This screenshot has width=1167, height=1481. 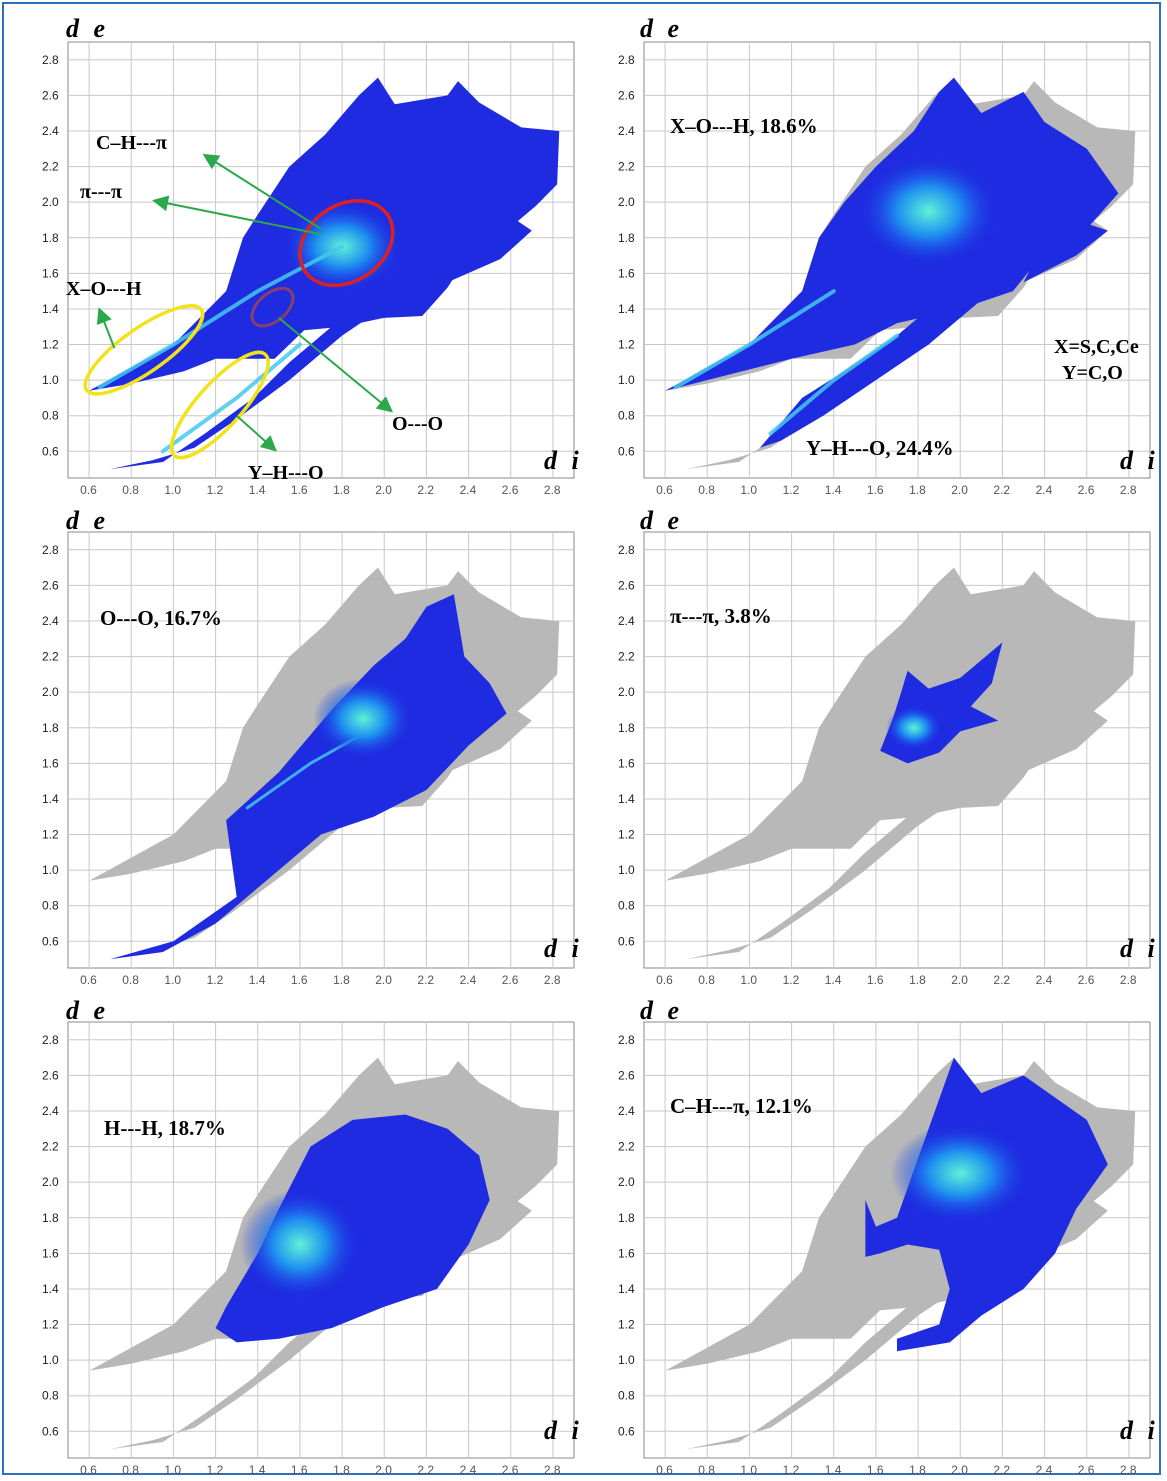 What do you see at coordinates (744, 126) in the screenshot?
I see `fingerprint-label: X–O---H, 18.6%` at bounding box center [744, 126].